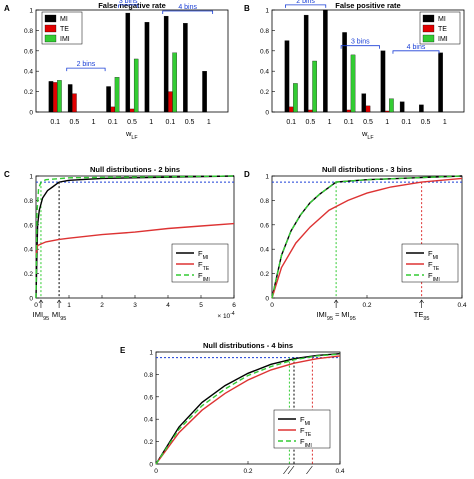  Describe the element at coordinates (434, 277) in the screenshot. I see `legend-entry: FIMI` at that location.